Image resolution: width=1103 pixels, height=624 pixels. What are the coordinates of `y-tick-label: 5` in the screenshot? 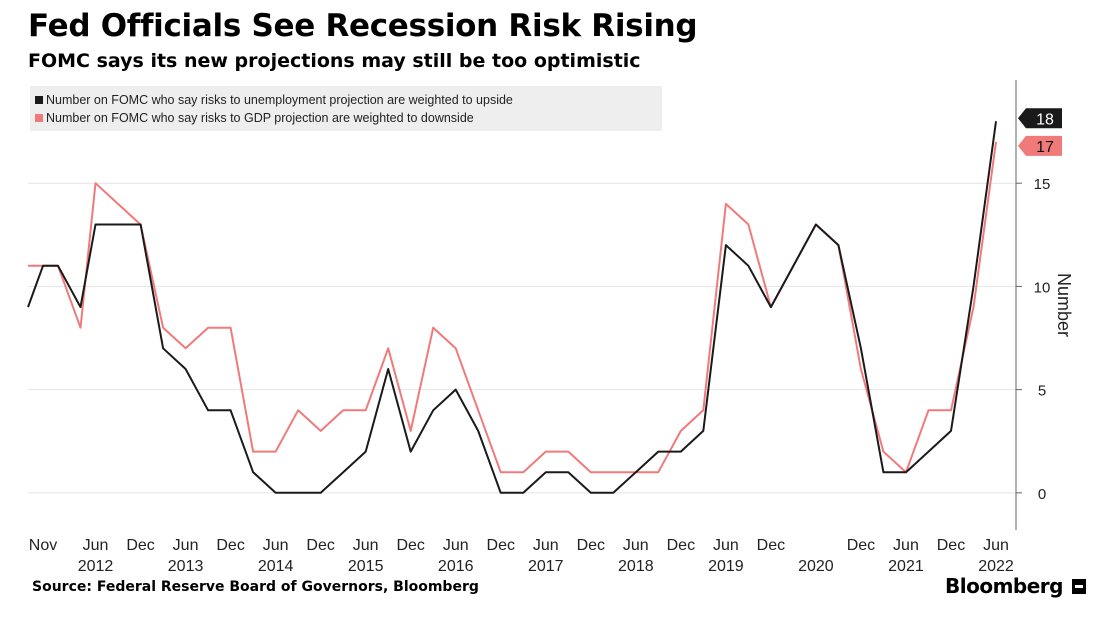 It's located at (1042, 391).